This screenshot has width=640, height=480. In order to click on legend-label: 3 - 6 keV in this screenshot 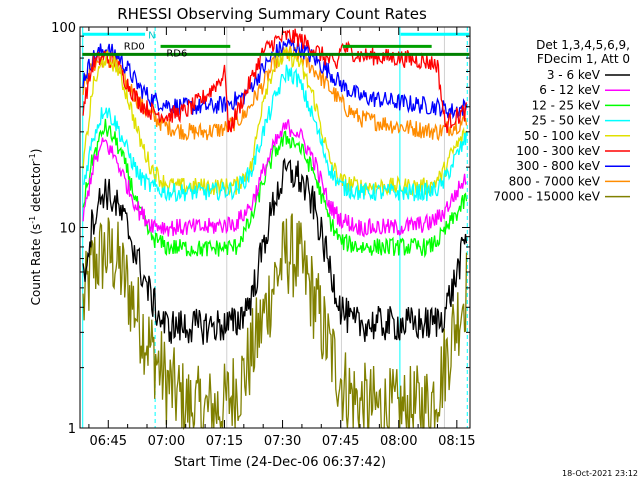, I will do `click(574, 75)`.